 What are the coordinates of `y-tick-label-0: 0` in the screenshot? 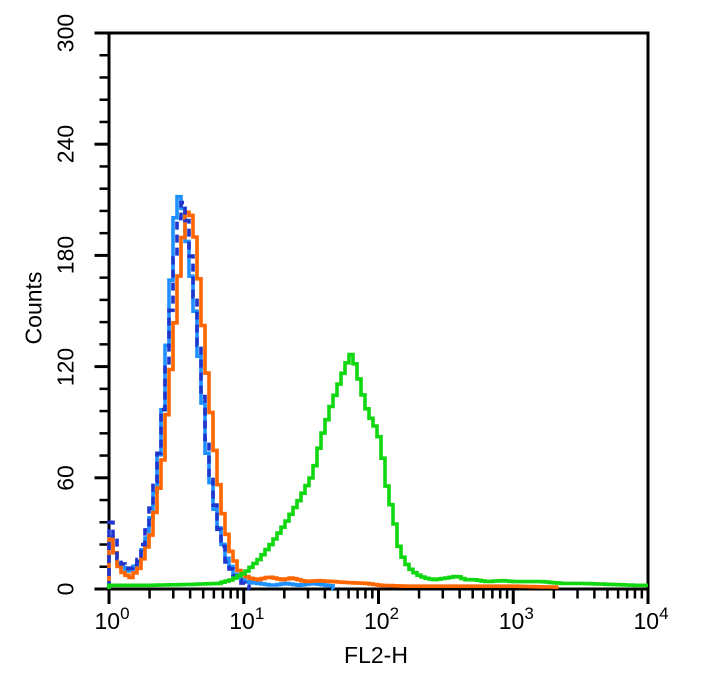 It's located at (65, 589).